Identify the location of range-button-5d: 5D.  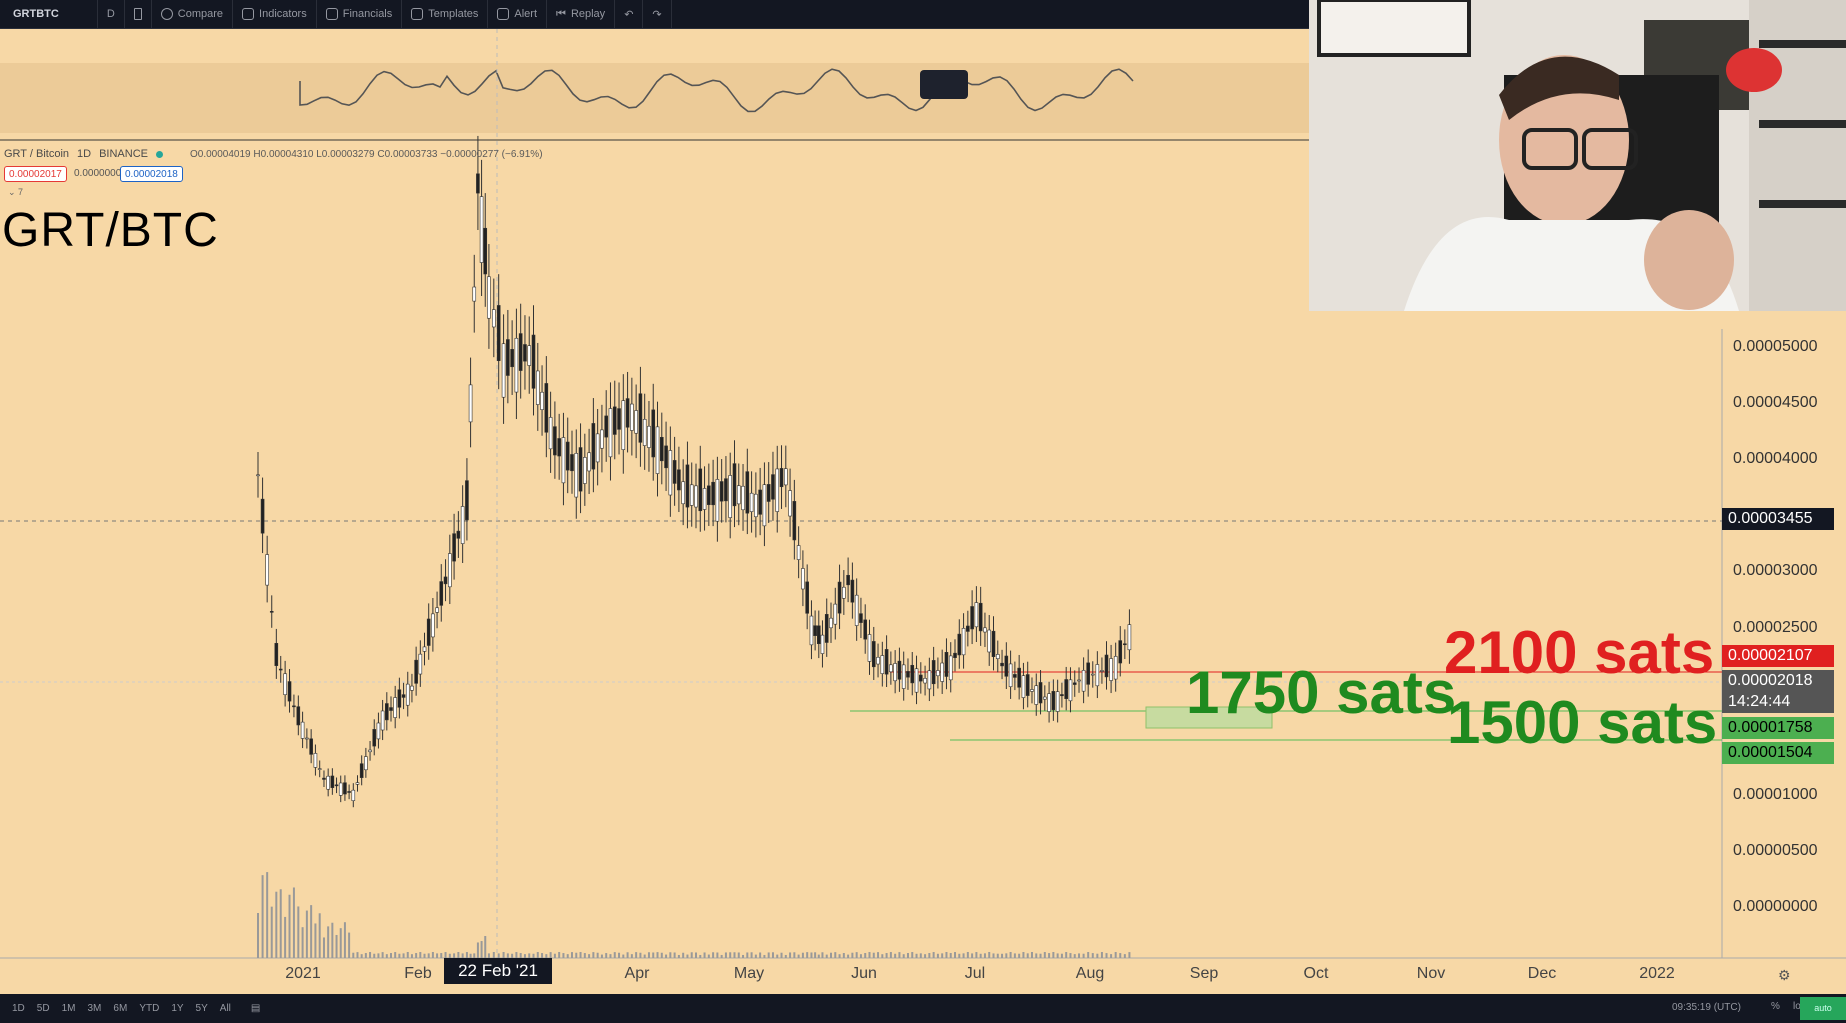
(43, 1008).